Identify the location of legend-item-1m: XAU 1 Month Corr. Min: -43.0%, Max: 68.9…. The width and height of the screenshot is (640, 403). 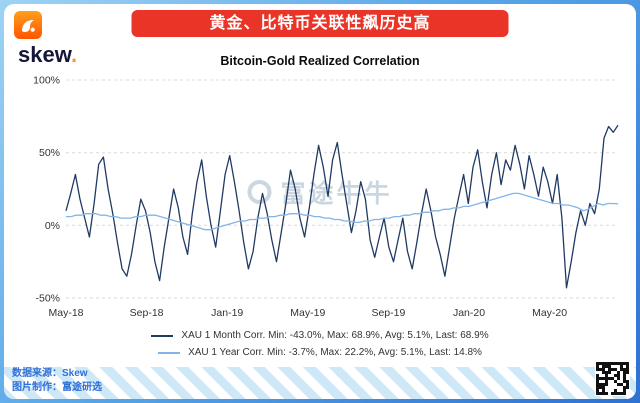
(320, 335).